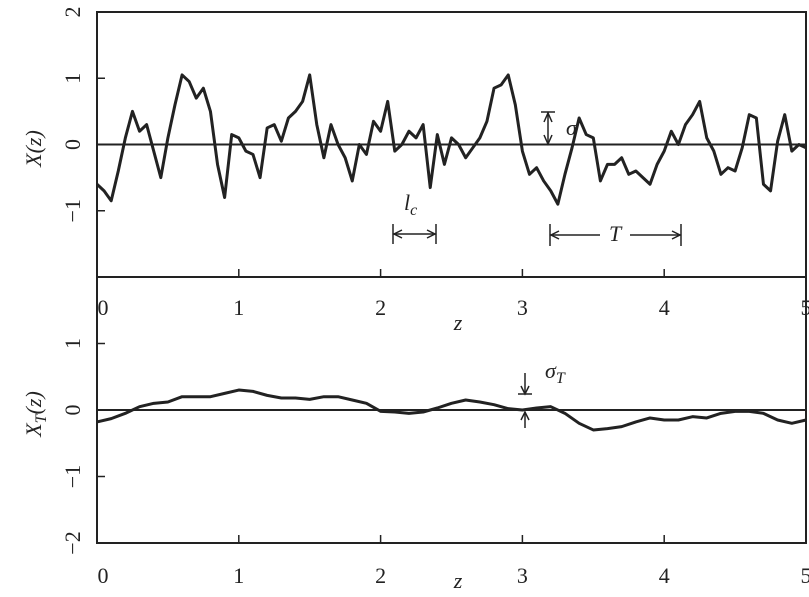  I want to click on annotation: σT, so click(555, 372).